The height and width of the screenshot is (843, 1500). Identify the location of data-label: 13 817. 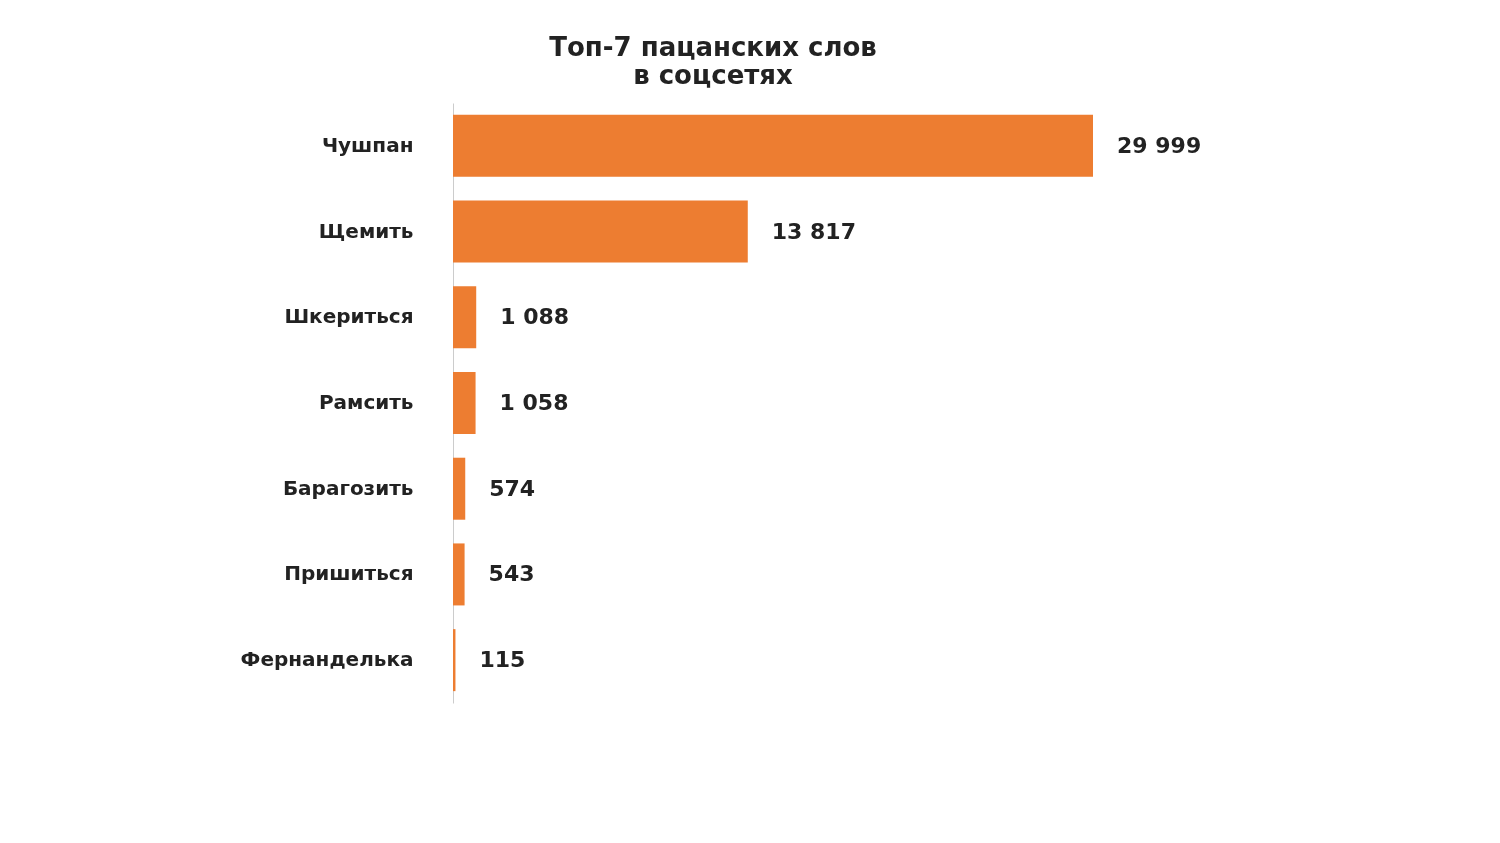
(813, 231).